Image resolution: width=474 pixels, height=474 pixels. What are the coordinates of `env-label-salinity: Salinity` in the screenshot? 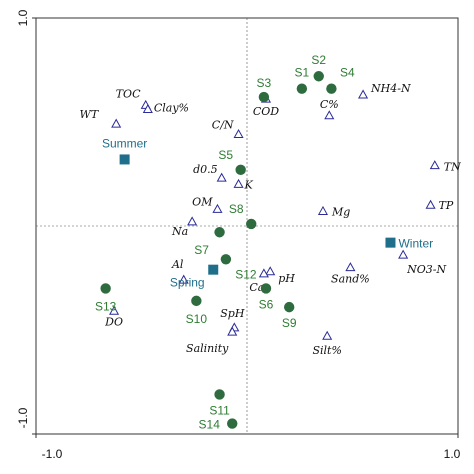 It's located at (207, 348).